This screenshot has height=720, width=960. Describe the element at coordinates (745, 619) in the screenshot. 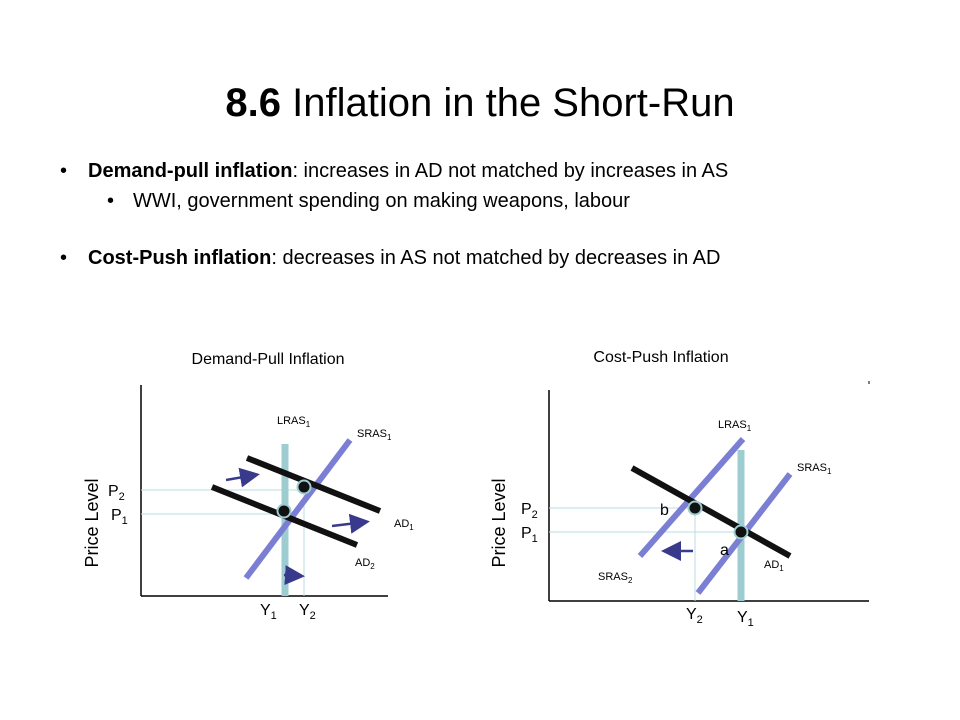

I see `right-y1-label: Y1` at that location.